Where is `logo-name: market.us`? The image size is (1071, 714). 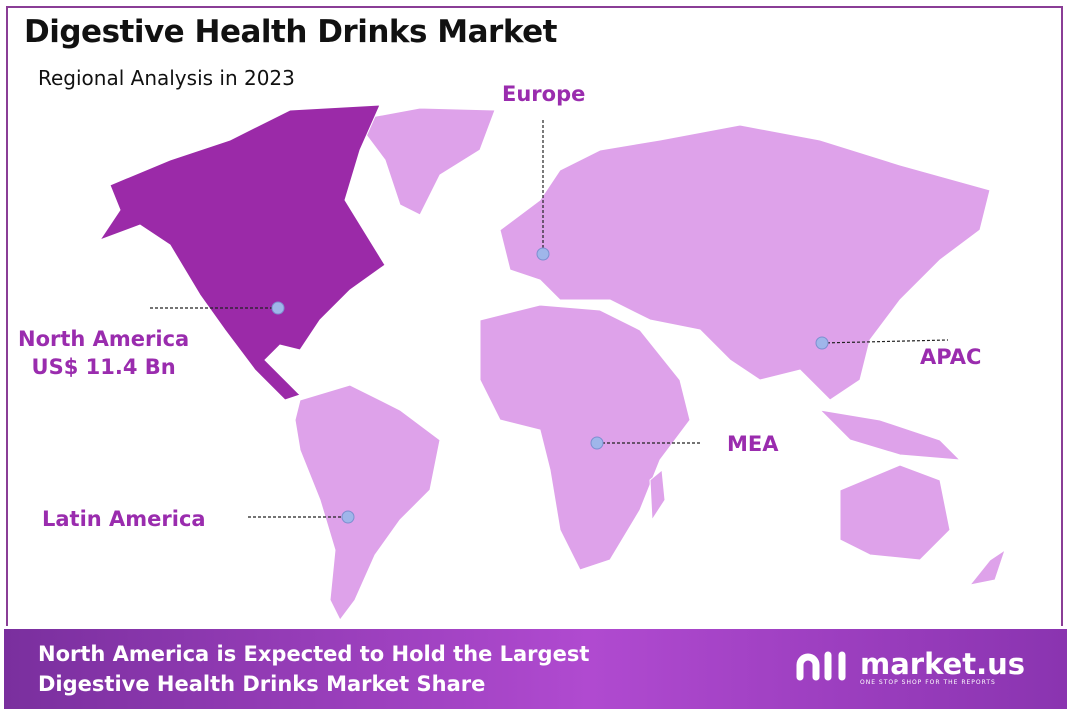 logo-name: market.us is located at coordinates (943, 663).